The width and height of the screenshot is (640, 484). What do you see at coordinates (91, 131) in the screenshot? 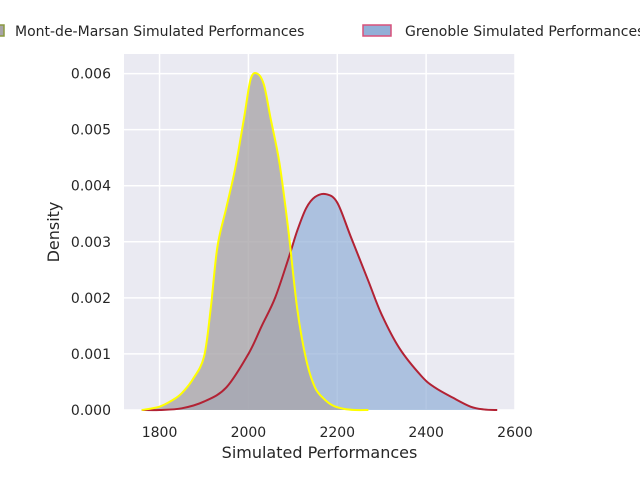
I see `y-tick-label-5: 0.005` at bounding box center [91, 131].